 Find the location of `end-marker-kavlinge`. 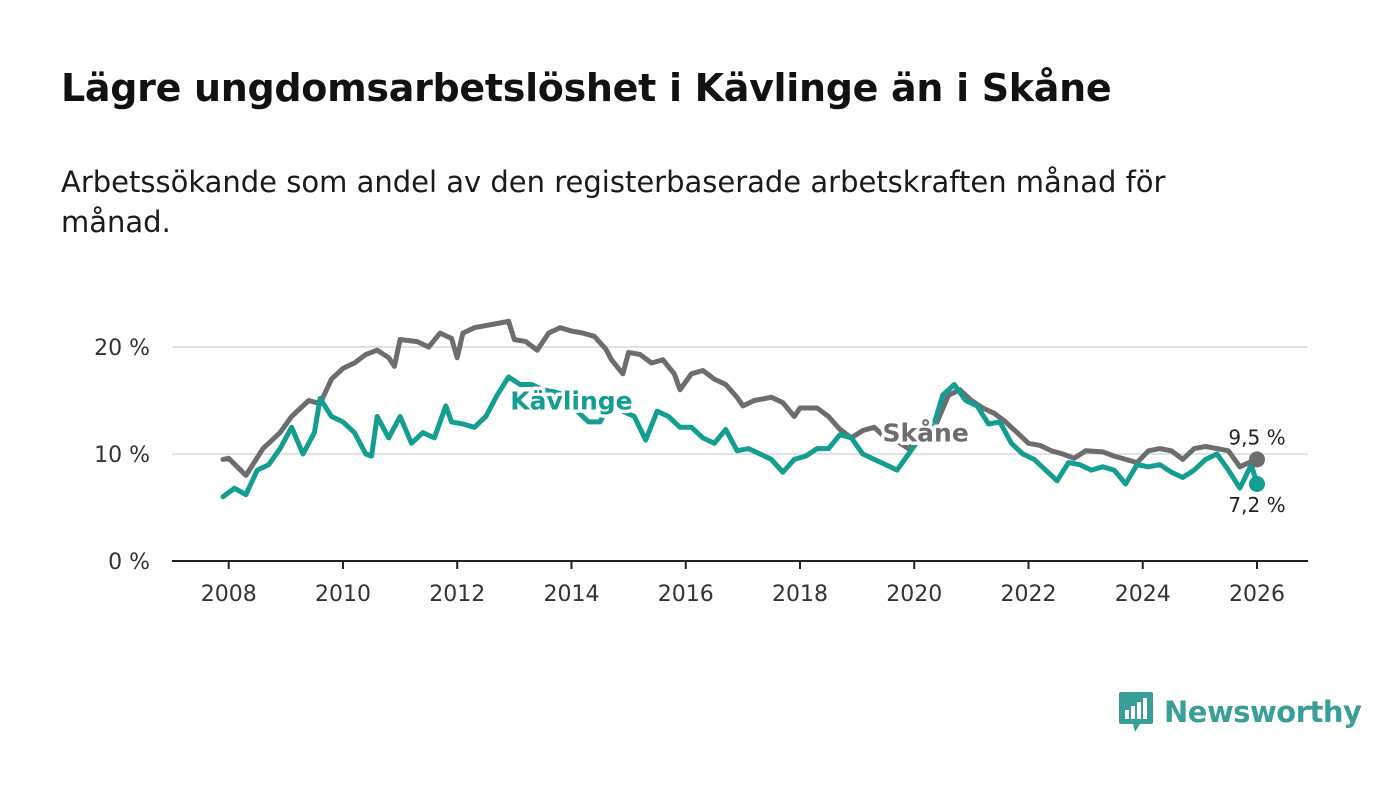

end-marker-kavlinge is located at coordinates (1257, 483).